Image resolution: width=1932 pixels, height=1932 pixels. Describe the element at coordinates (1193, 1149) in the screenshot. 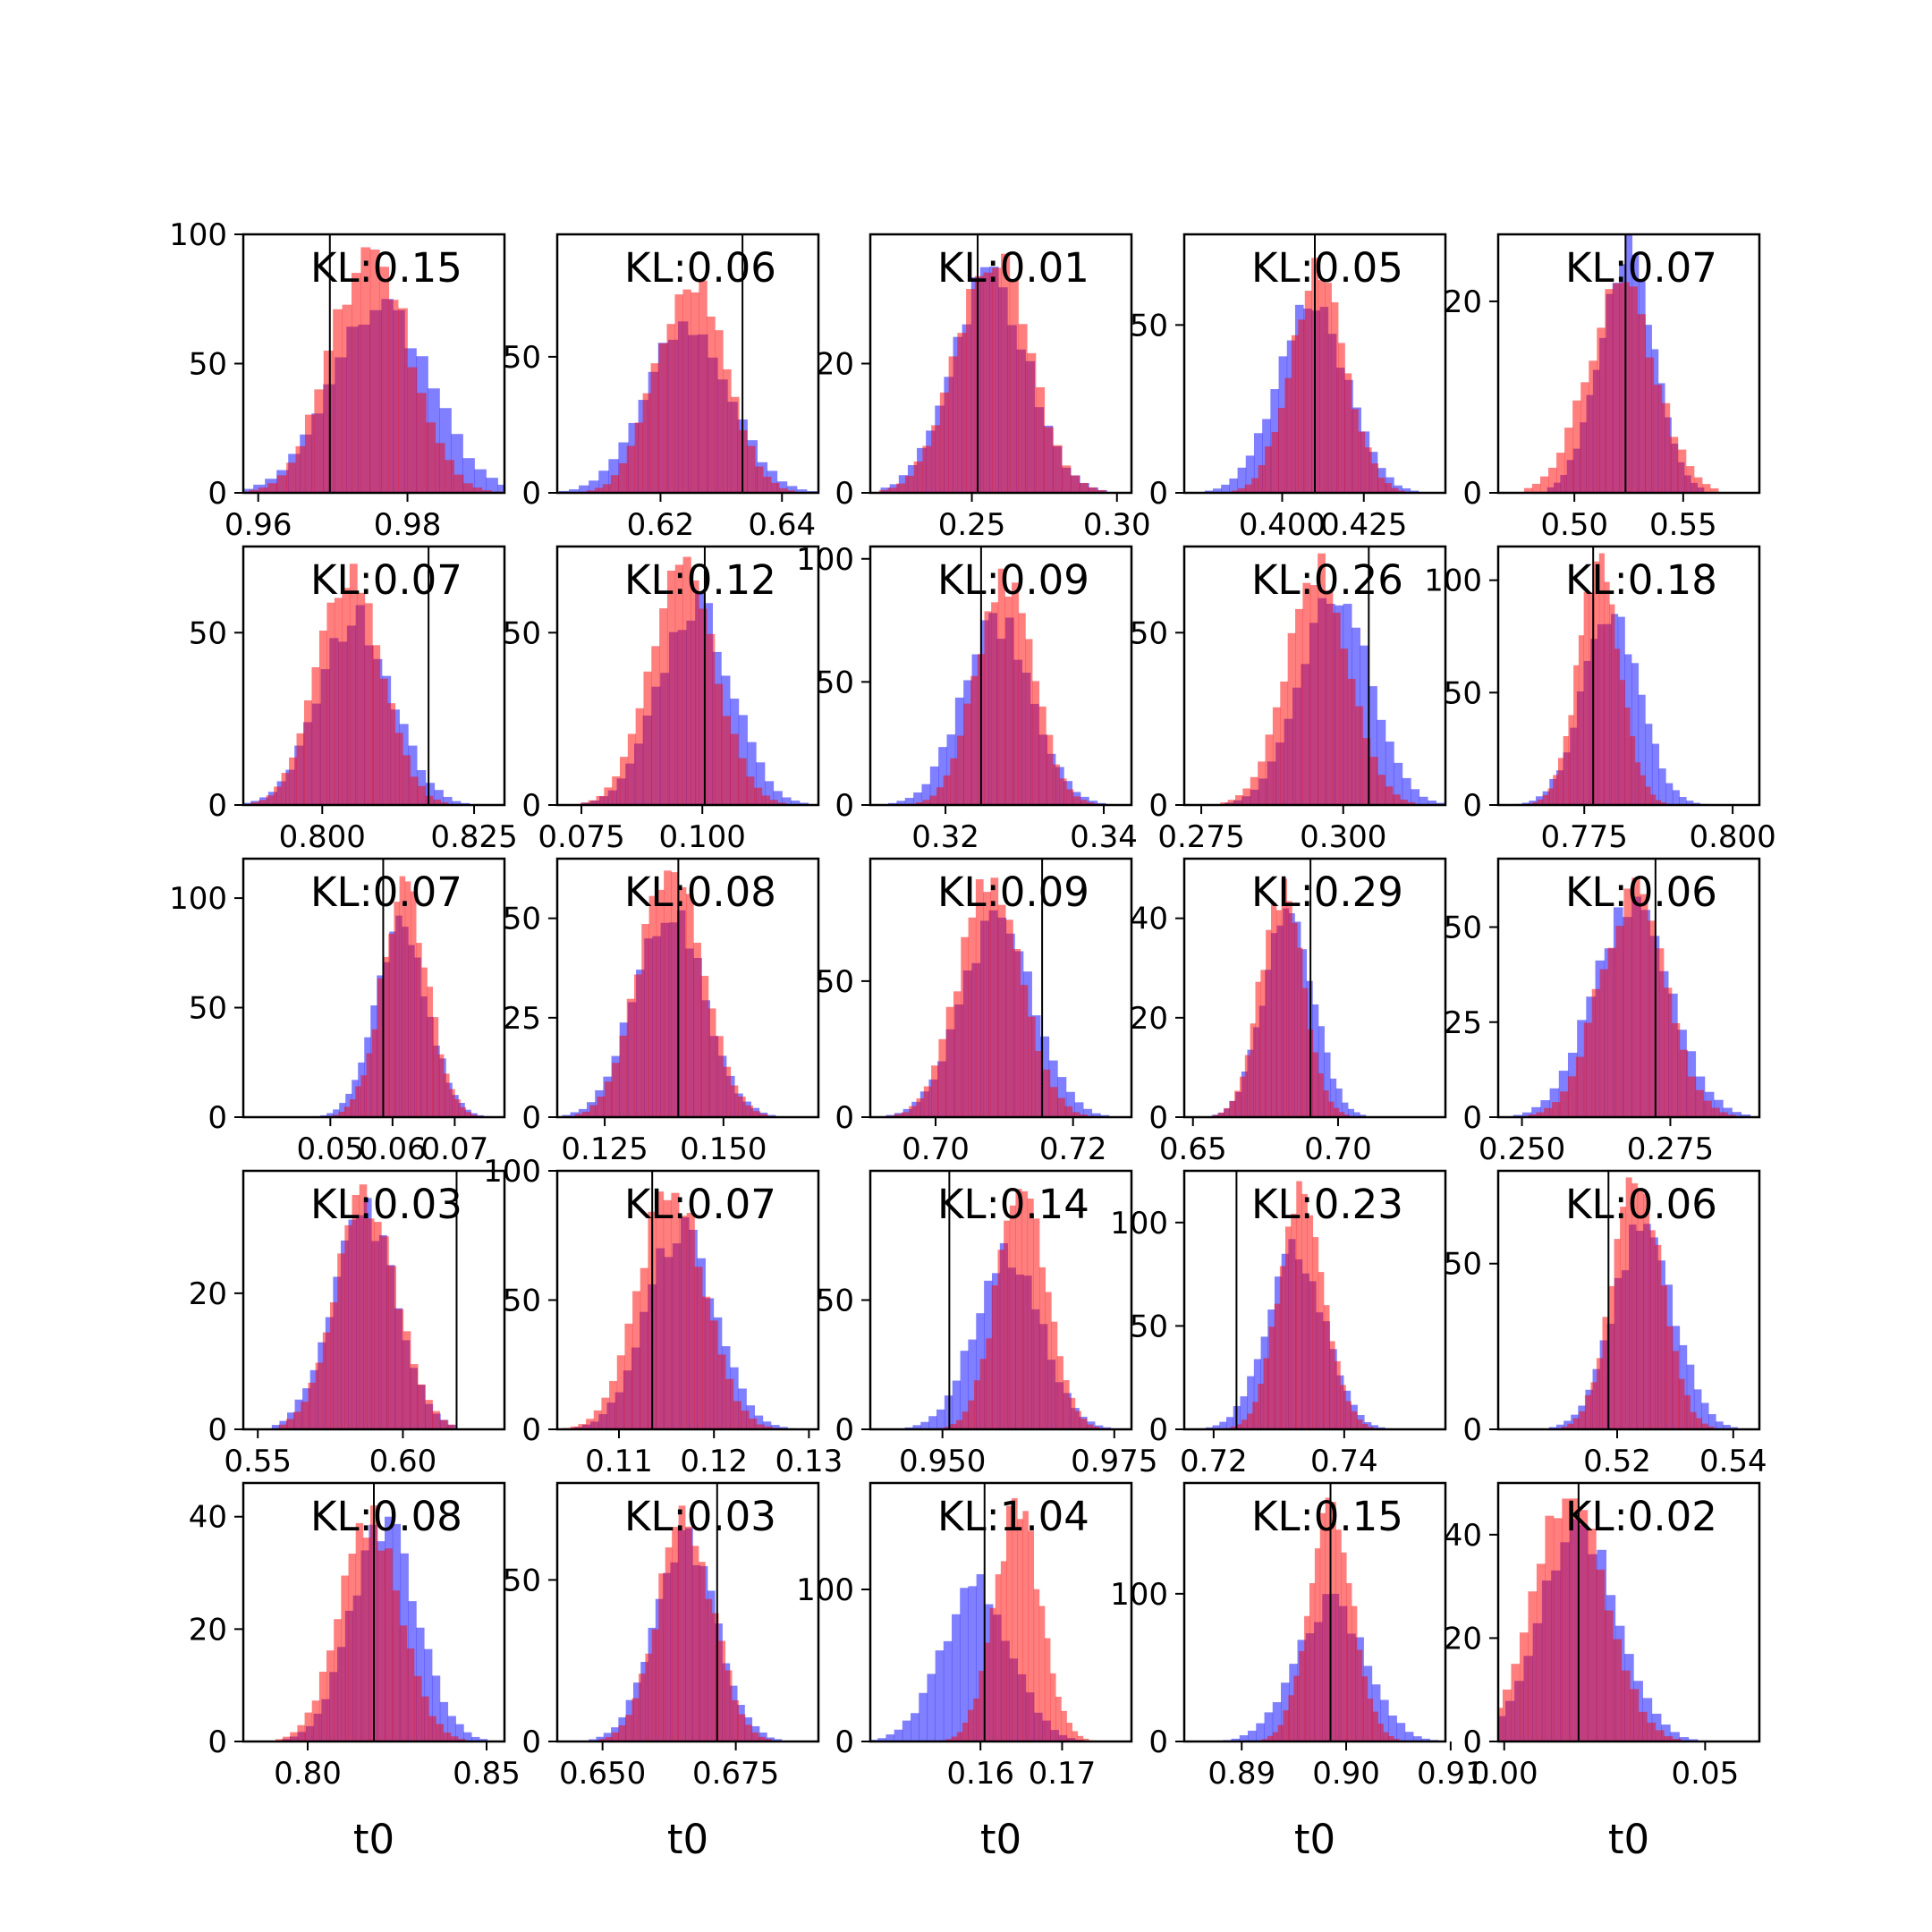

I see `x-tick-label: 0.65` at that location.